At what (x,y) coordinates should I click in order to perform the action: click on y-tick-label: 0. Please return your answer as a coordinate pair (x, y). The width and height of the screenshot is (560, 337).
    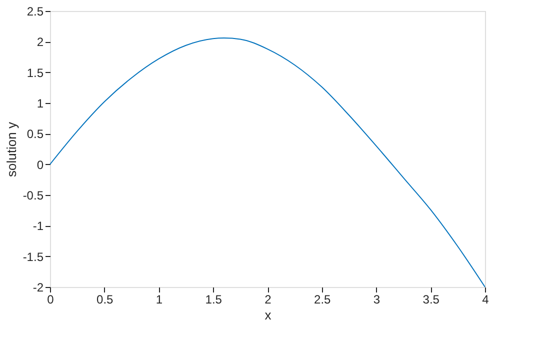
    Looking at the image, I should click on (40, 165).